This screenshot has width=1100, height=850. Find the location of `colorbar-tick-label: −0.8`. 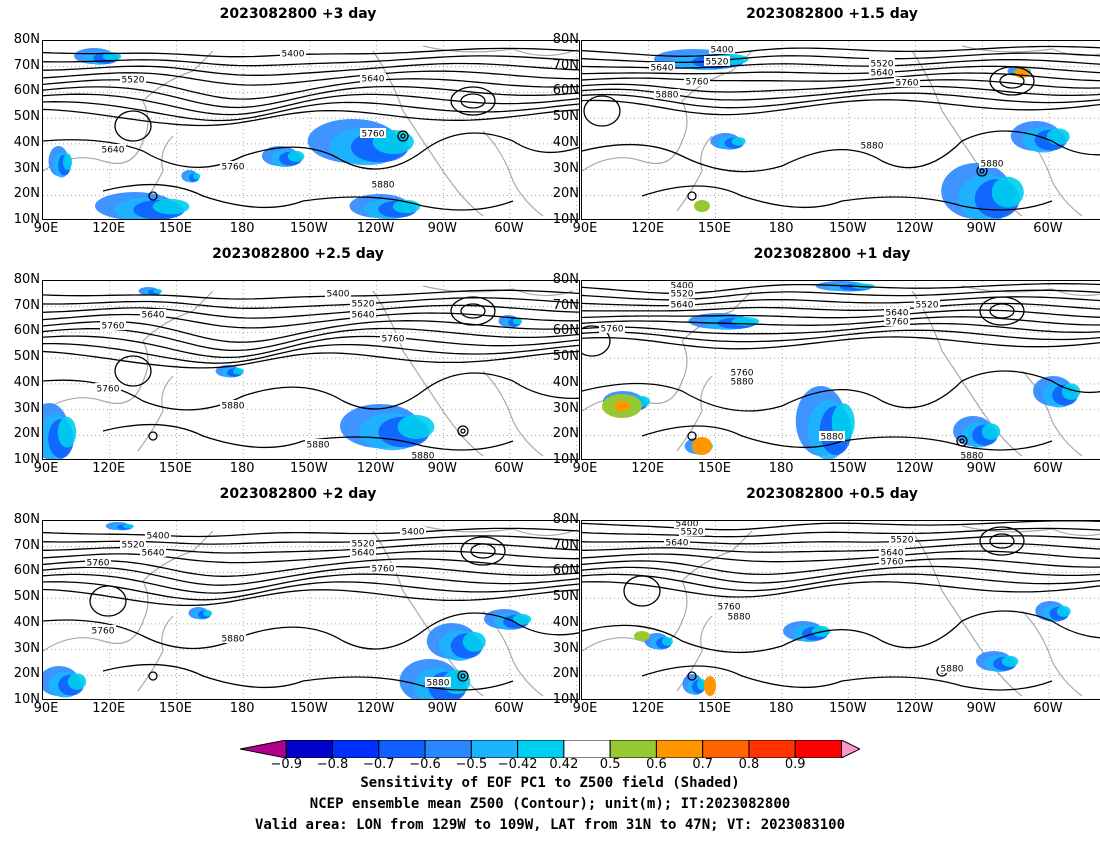

colorbar-tick-label: −0.8 is located at coordinates (332, 764).